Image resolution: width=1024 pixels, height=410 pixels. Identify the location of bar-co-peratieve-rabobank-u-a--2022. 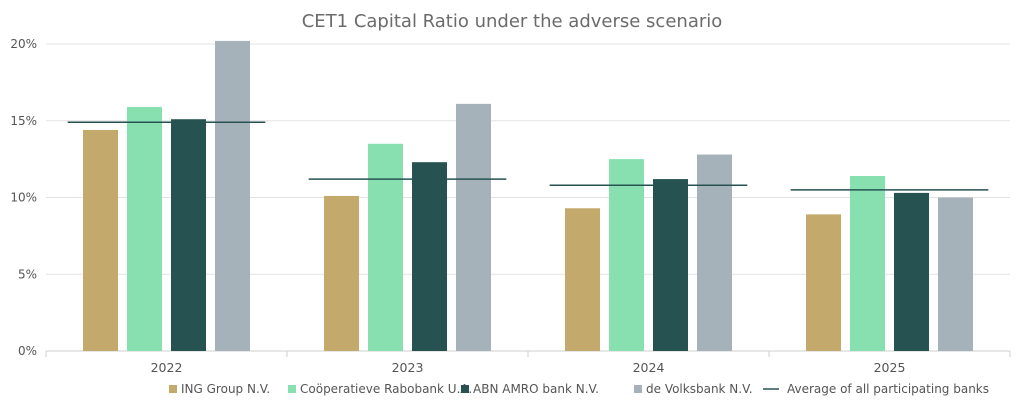
(144, 228).